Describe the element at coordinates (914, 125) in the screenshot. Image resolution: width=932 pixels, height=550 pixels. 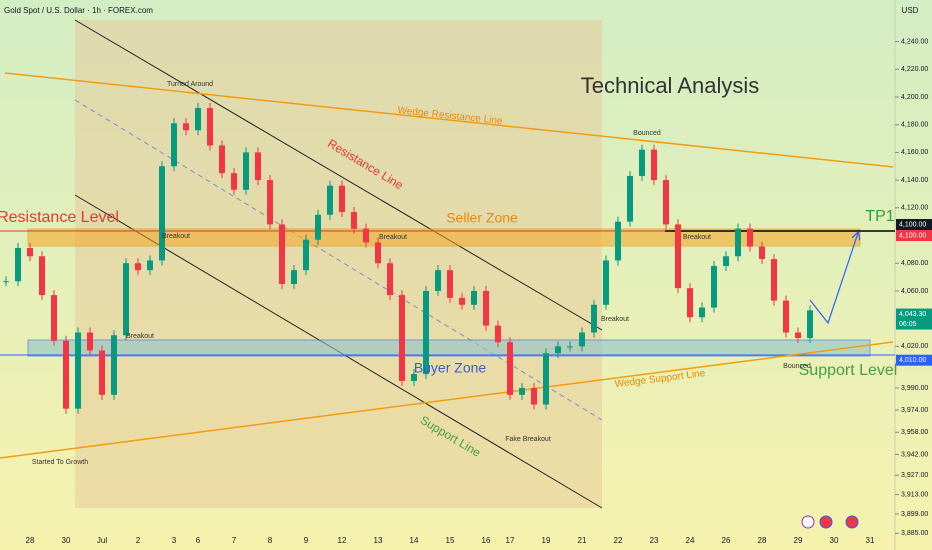
I see `y-tick-label: 4,180.00` at that location.